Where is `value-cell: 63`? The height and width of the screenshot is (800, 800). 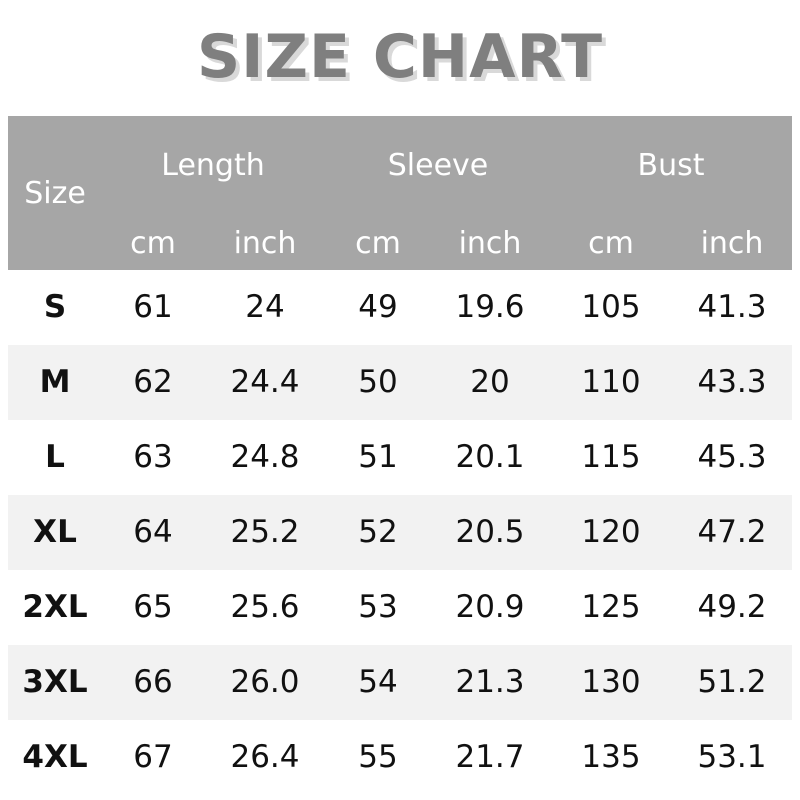 value-cell: 63 is located at coordinates (153, 457).